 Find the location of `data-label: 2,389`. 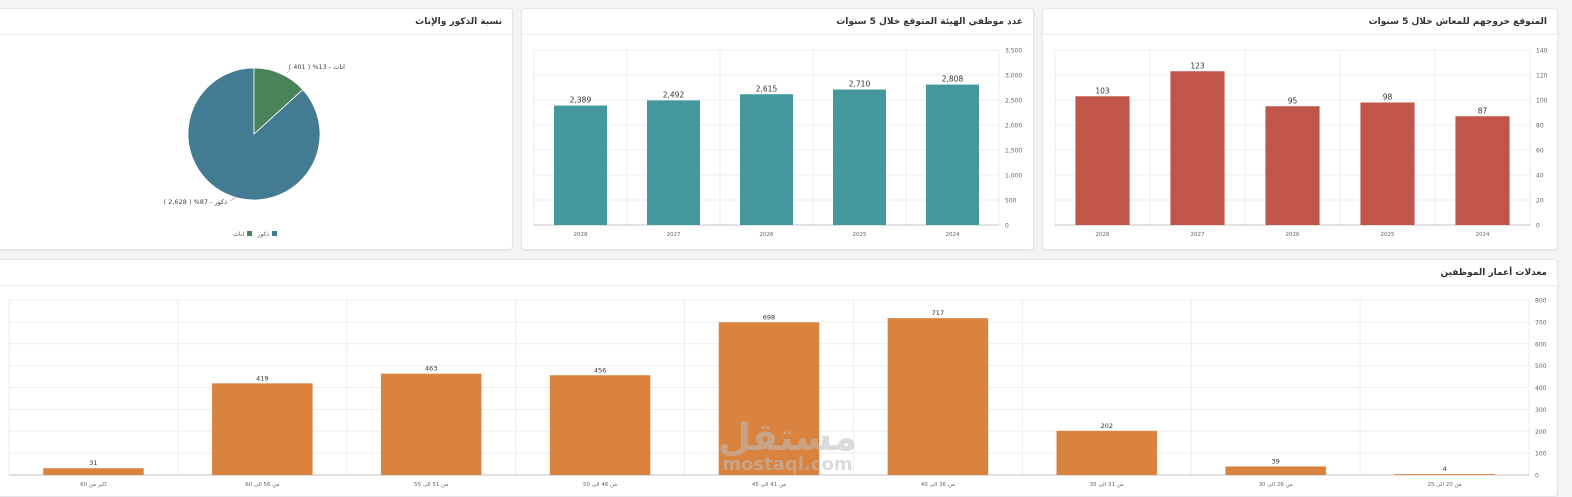

data-label: 2,389 is located at coordinates (581, 100).